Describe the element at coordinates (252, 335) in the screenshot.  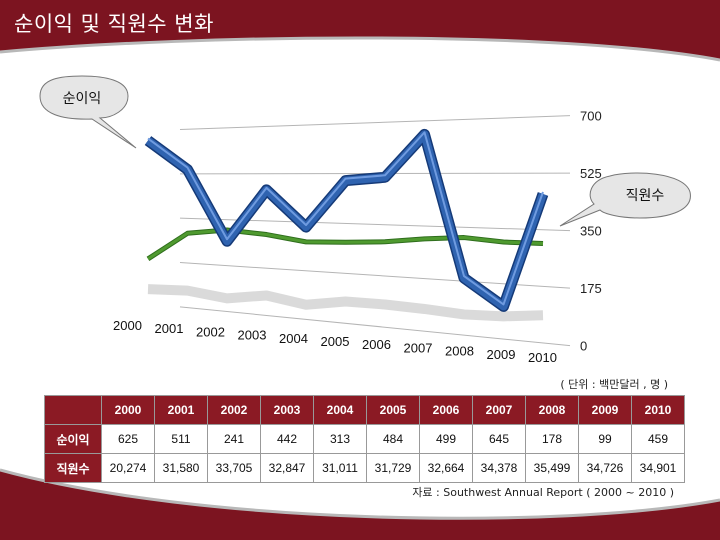
I see `x-tick-label: 2003` at that location.